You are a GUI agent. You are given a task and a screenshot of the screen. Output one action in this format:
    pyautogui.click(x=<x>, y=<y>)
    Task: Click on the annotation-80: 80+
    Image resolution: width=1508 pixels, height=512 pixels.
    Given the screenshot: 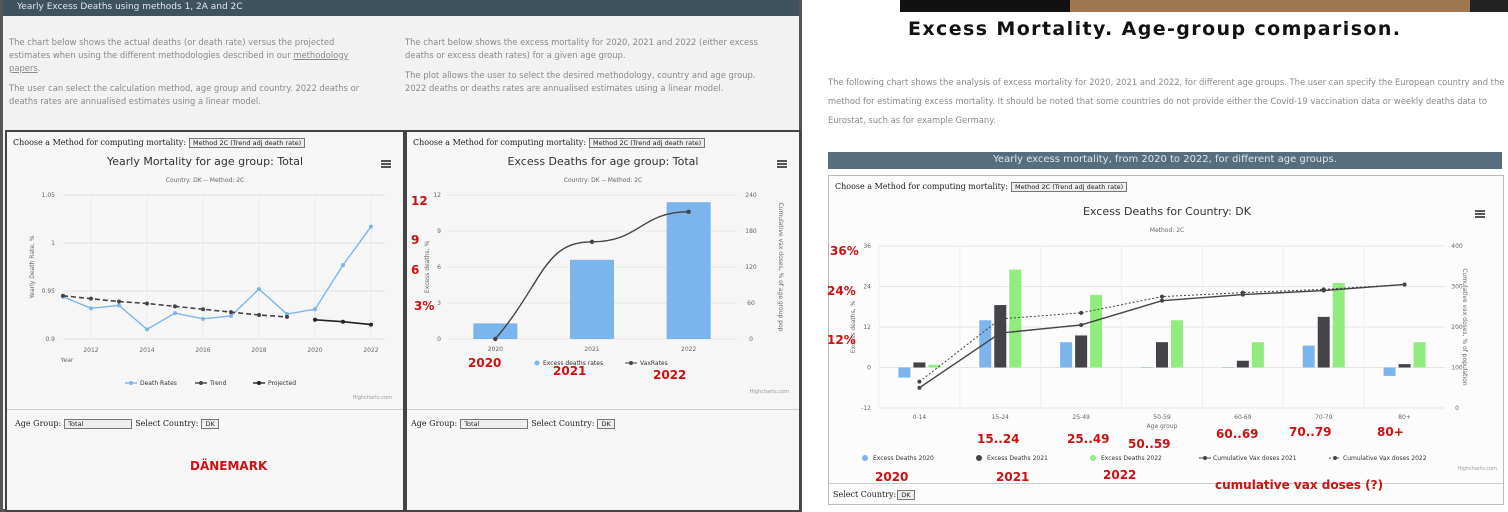 What is the action you would take?
    pyautogui.click(x=1390, y=432)
    